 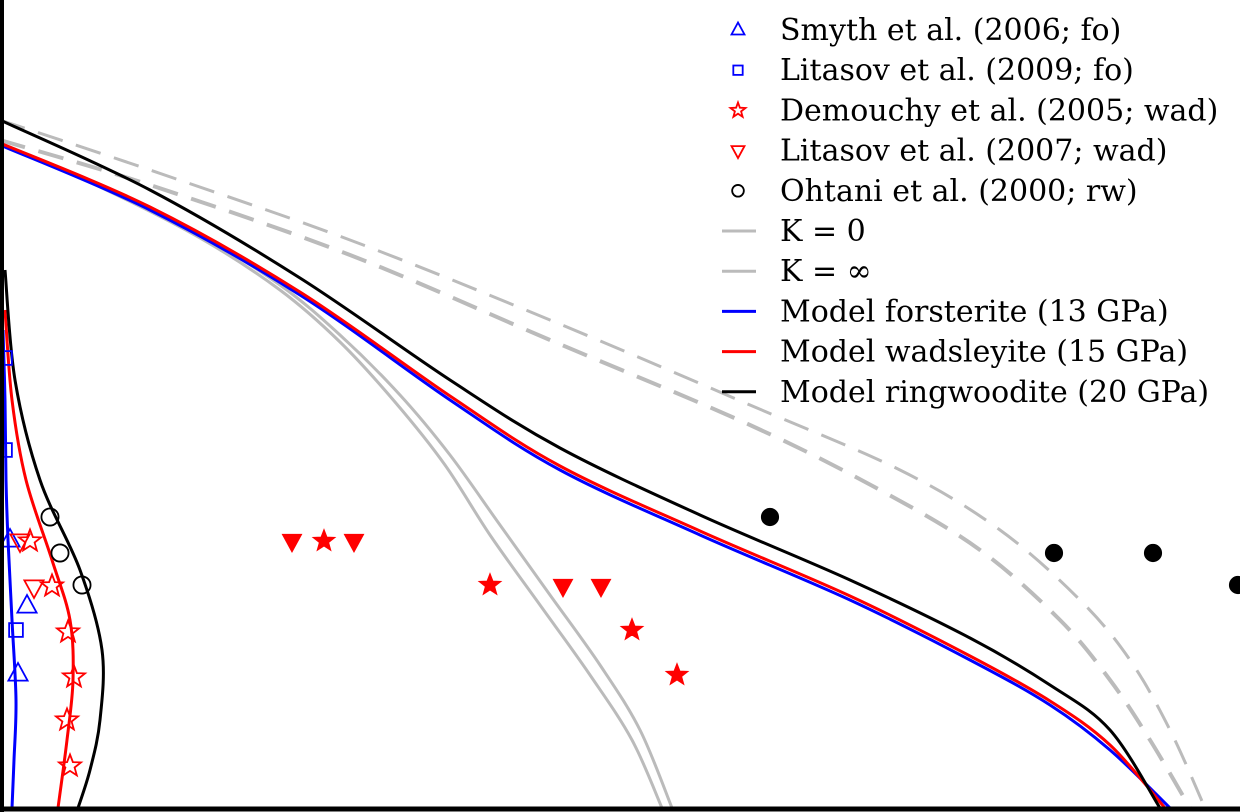 I want to click on legend-item-7: Model forsterite (13 GPa), so click(x=945, y=311).